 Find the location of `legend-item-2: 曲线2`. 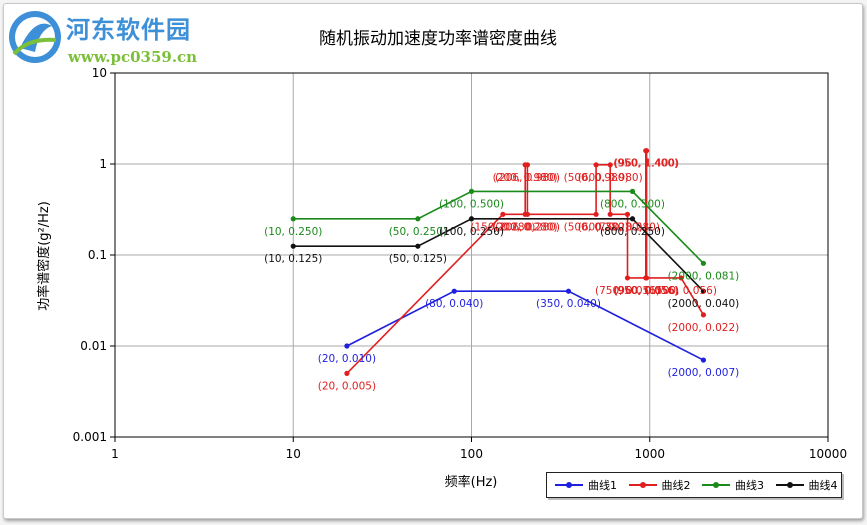

legend-item-2: 曲线2 is located at coordinates (661, 485).